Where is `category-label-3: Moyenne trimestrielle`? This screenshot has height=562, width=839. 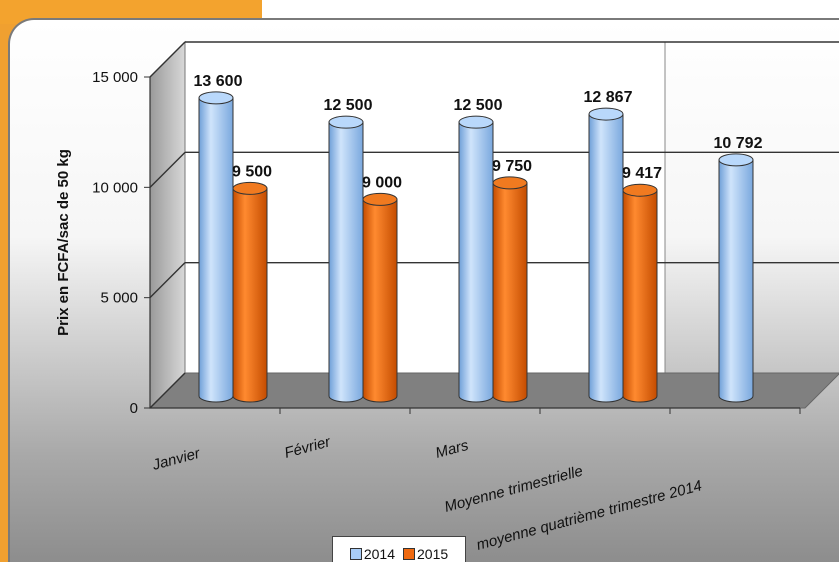
category-label-3: Moyenne trimestrielle is located at coordinates (514, 489).